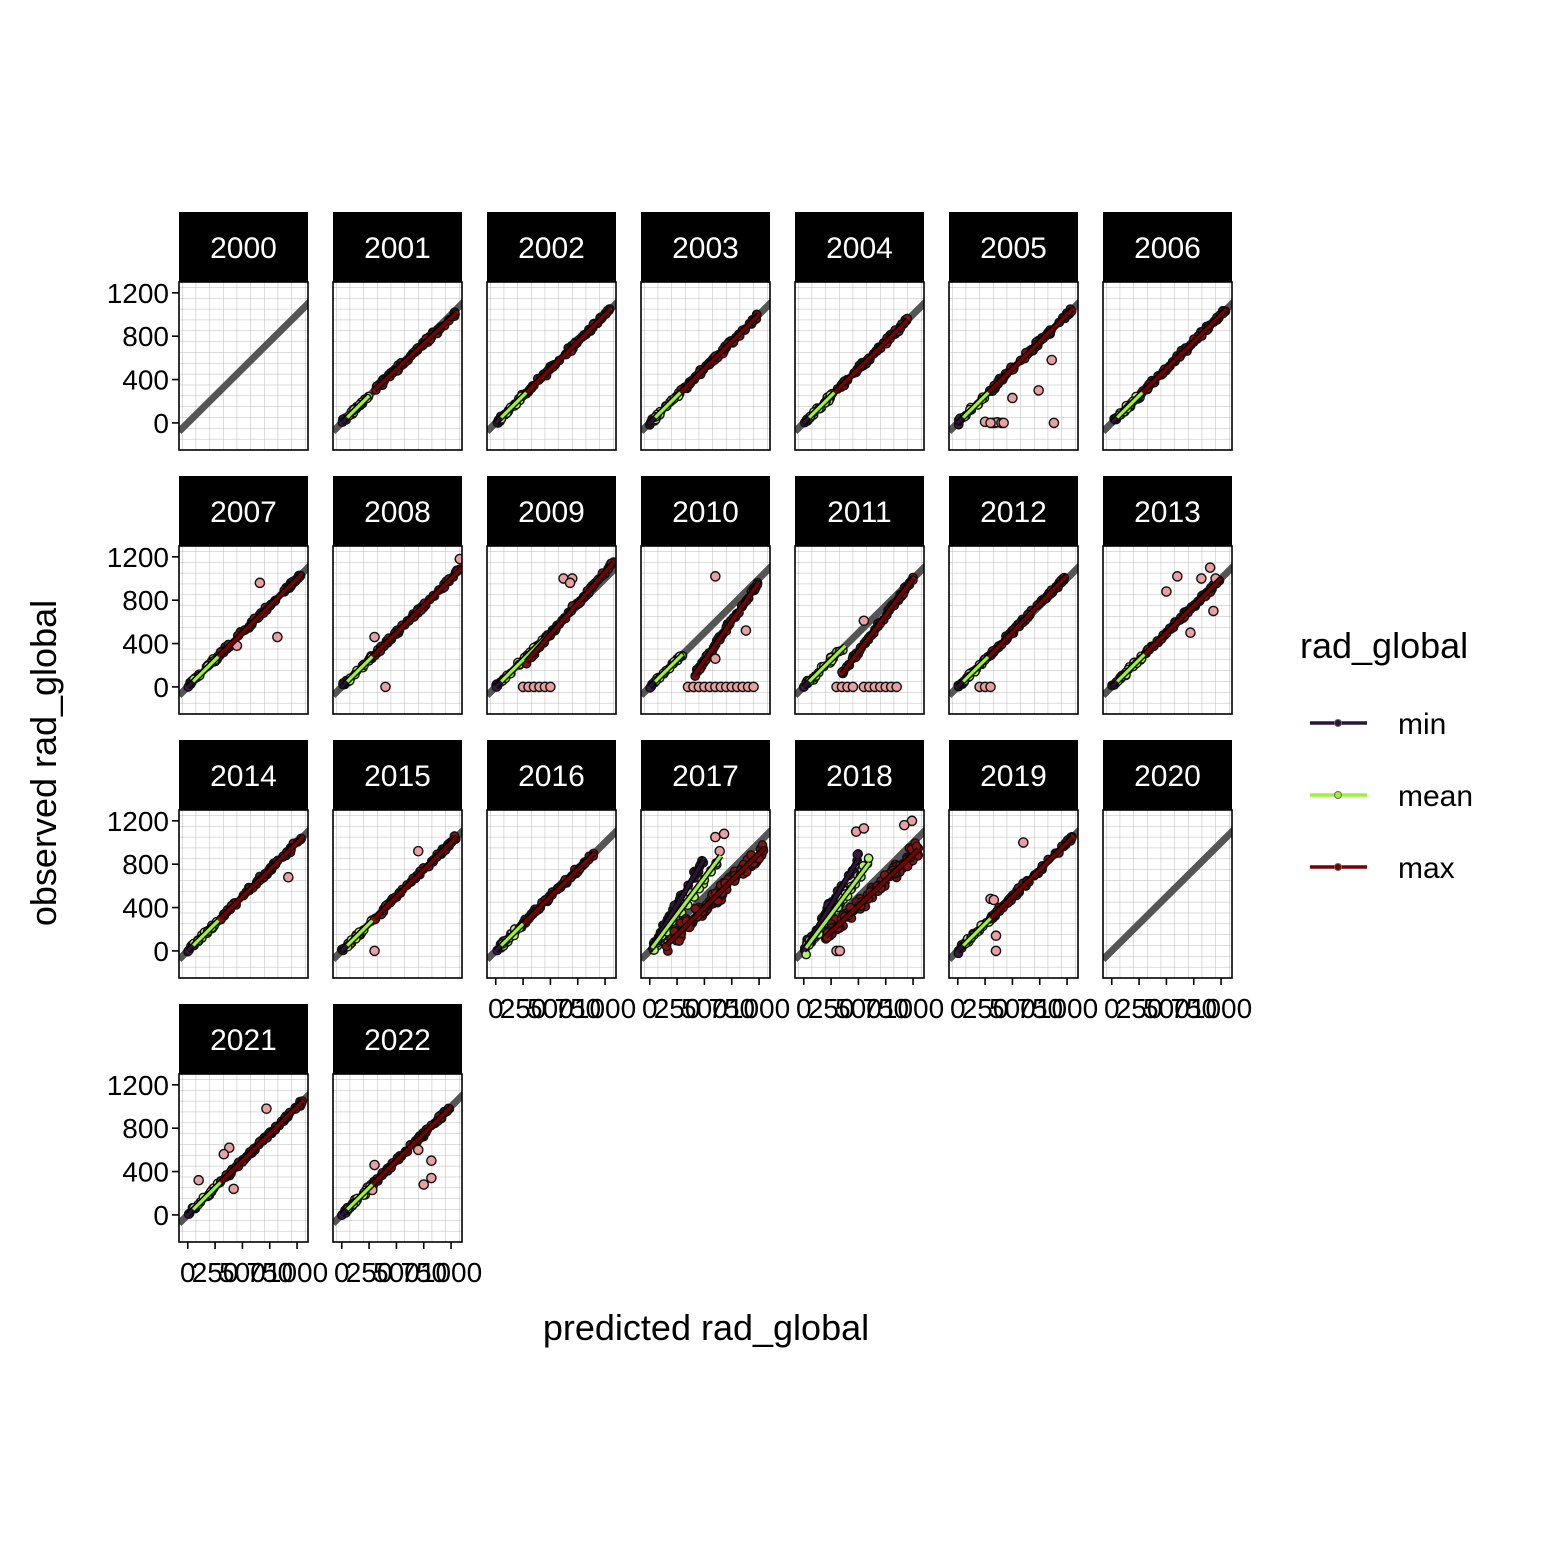 The height and width of the screenshot is (1562, 1562). What do you see at coordinates (138, 557) in the screenshot?
I see `y-tick-label: 1200` at bounding box center [138, 557].